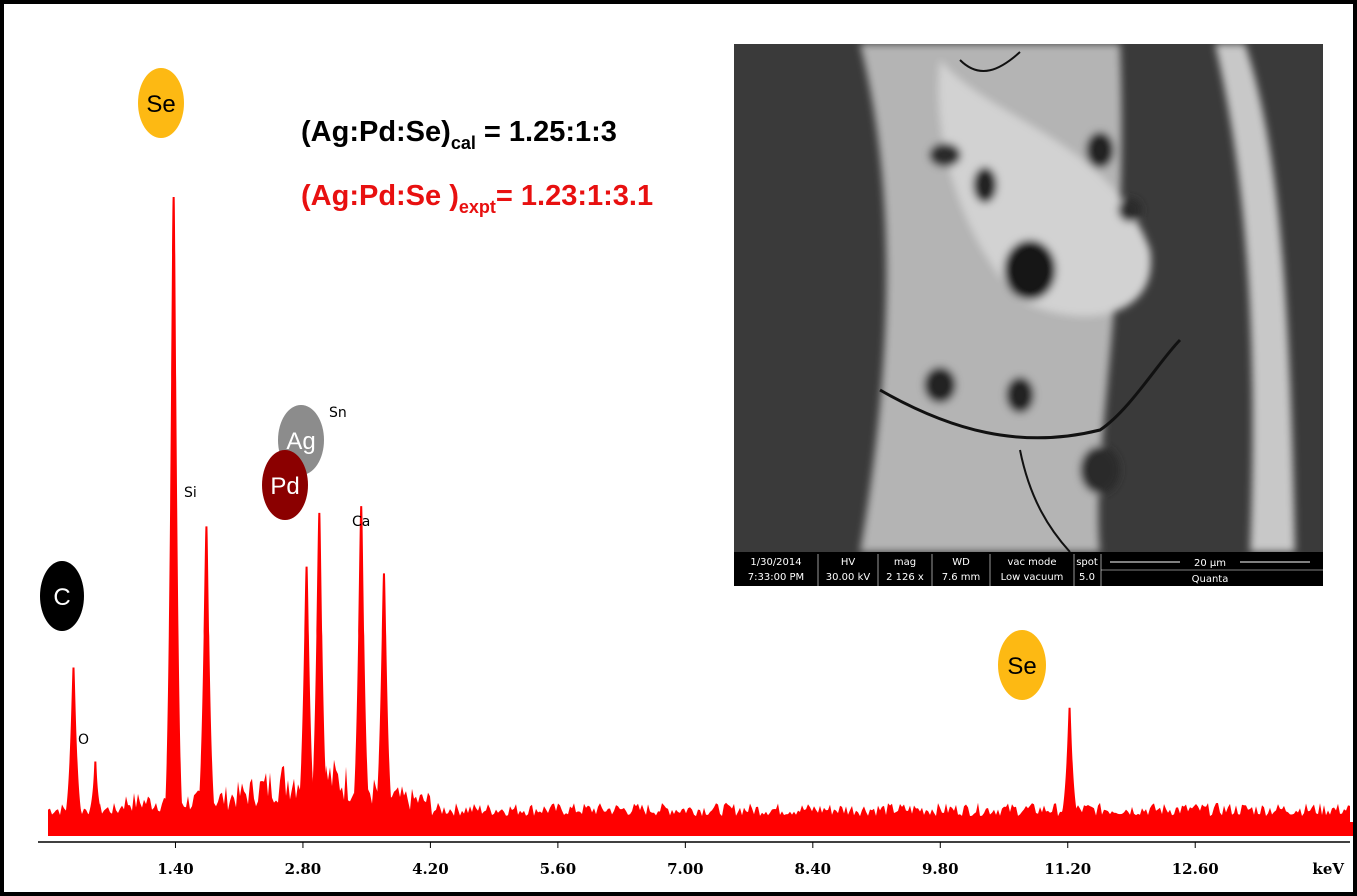  I want to click on sem-spot-label: spot, so click(1087, 562).